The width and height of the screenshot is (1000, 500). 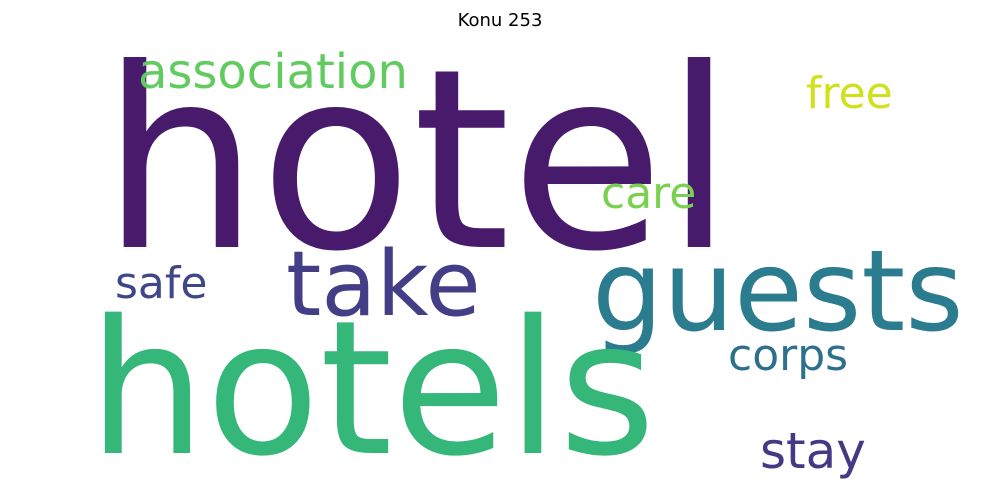 What do you see at coordinates (500, 20) in the screenshot?
I see `figure-title: Konu 253` at bounding box center [500, 20].